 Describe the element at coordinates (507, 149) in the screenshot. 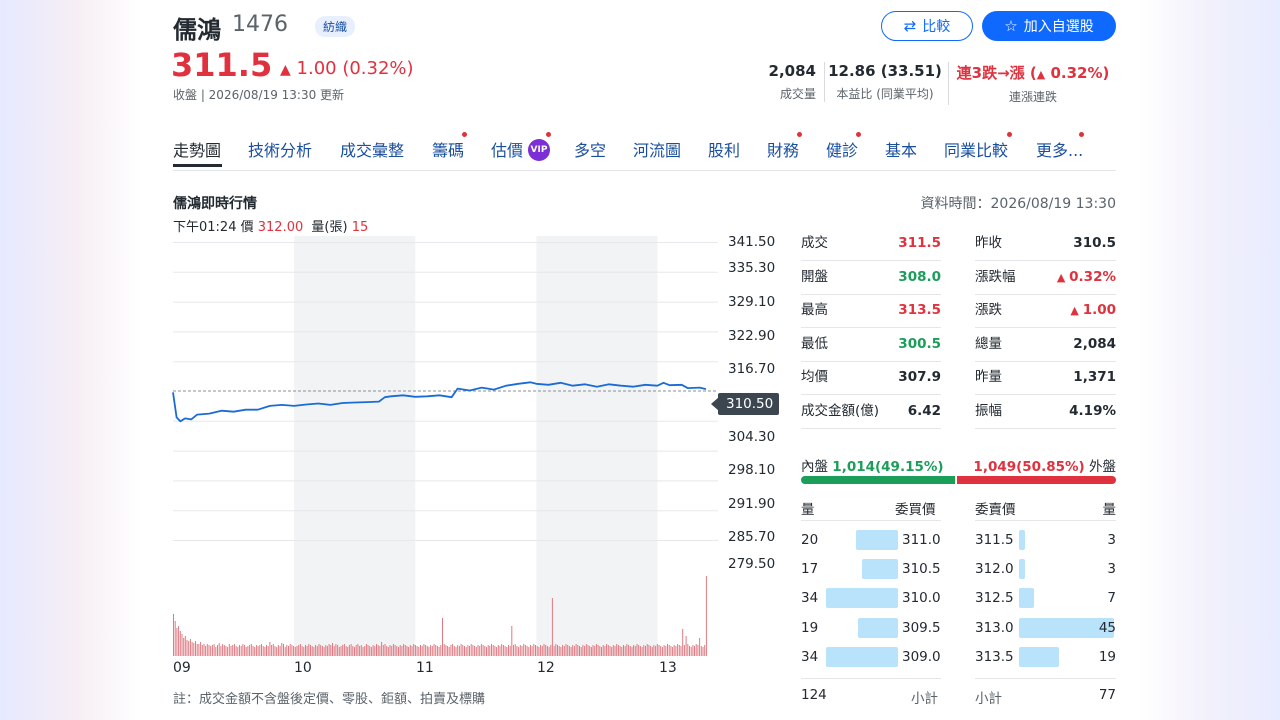

I see `tab-valuation: 估價` at that location.